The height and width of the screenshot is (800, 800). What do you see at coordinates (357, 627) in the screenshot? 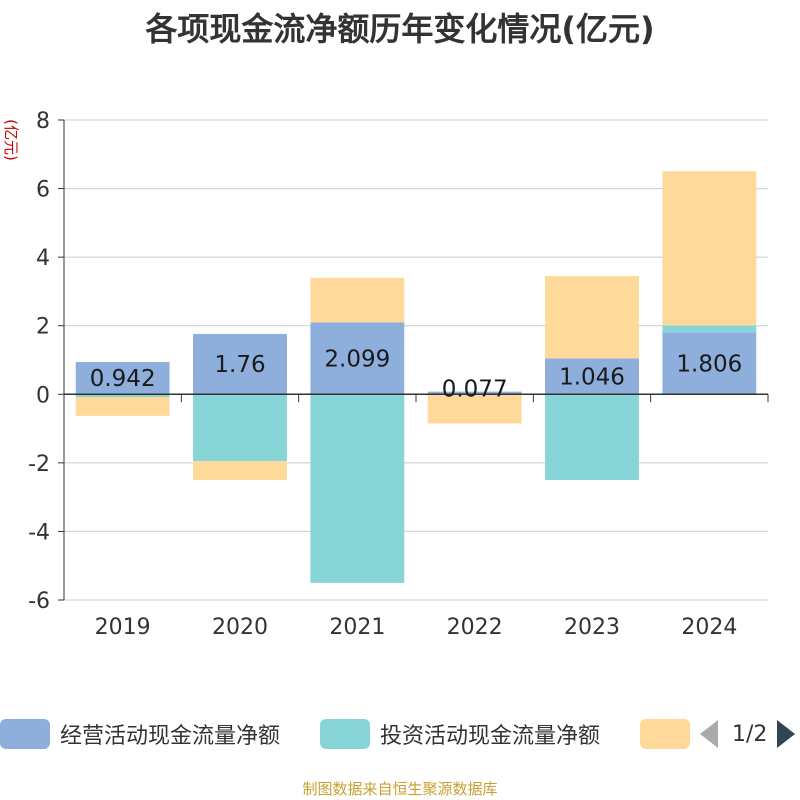
I see `x-tick-label: 2021` at bounding box center [357, 627].